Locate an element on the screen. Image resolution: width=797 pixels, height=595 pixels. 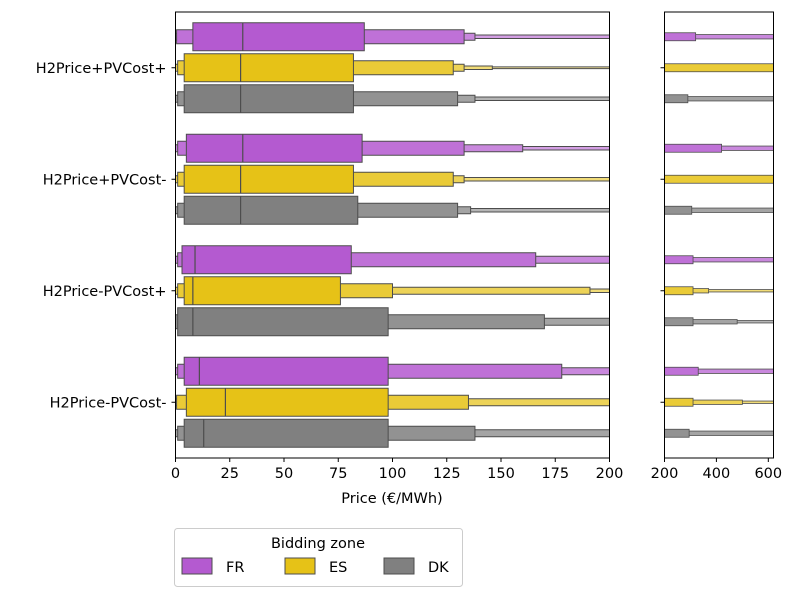
main-x-ticks: 0 25 50 75 100 125 150 175 200 is located at coordinates (397, 470).